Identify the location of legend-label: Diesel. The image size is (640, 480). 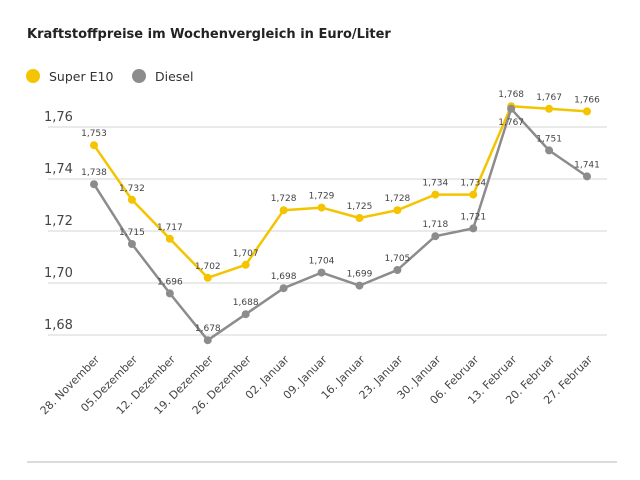
(174, 76).